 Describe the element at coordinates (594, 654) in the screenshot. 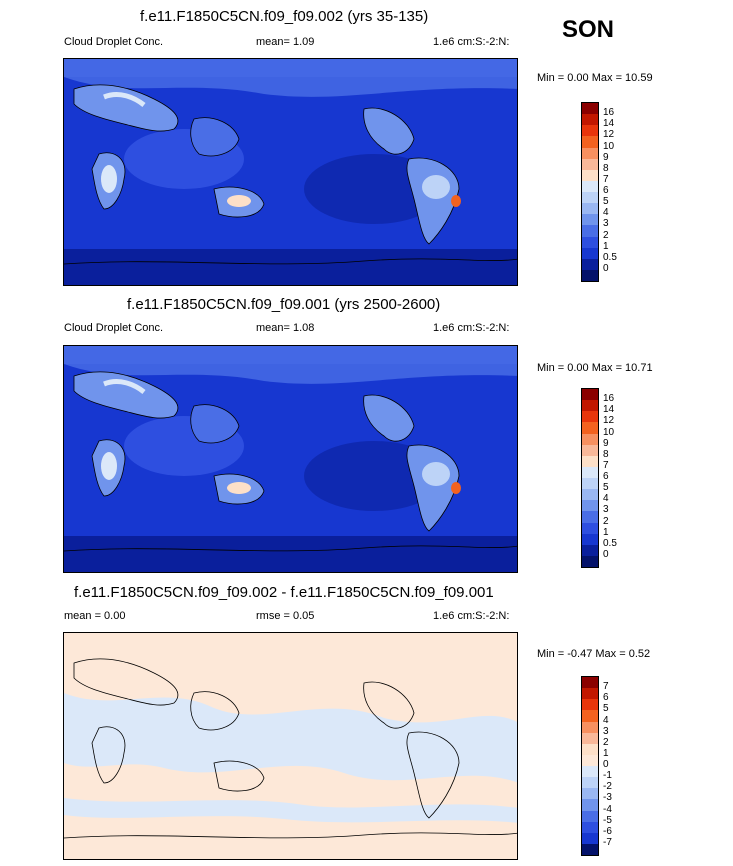

I see `panel-3-minmax-label: Min = -0.47 Max = 0.52` at that location.